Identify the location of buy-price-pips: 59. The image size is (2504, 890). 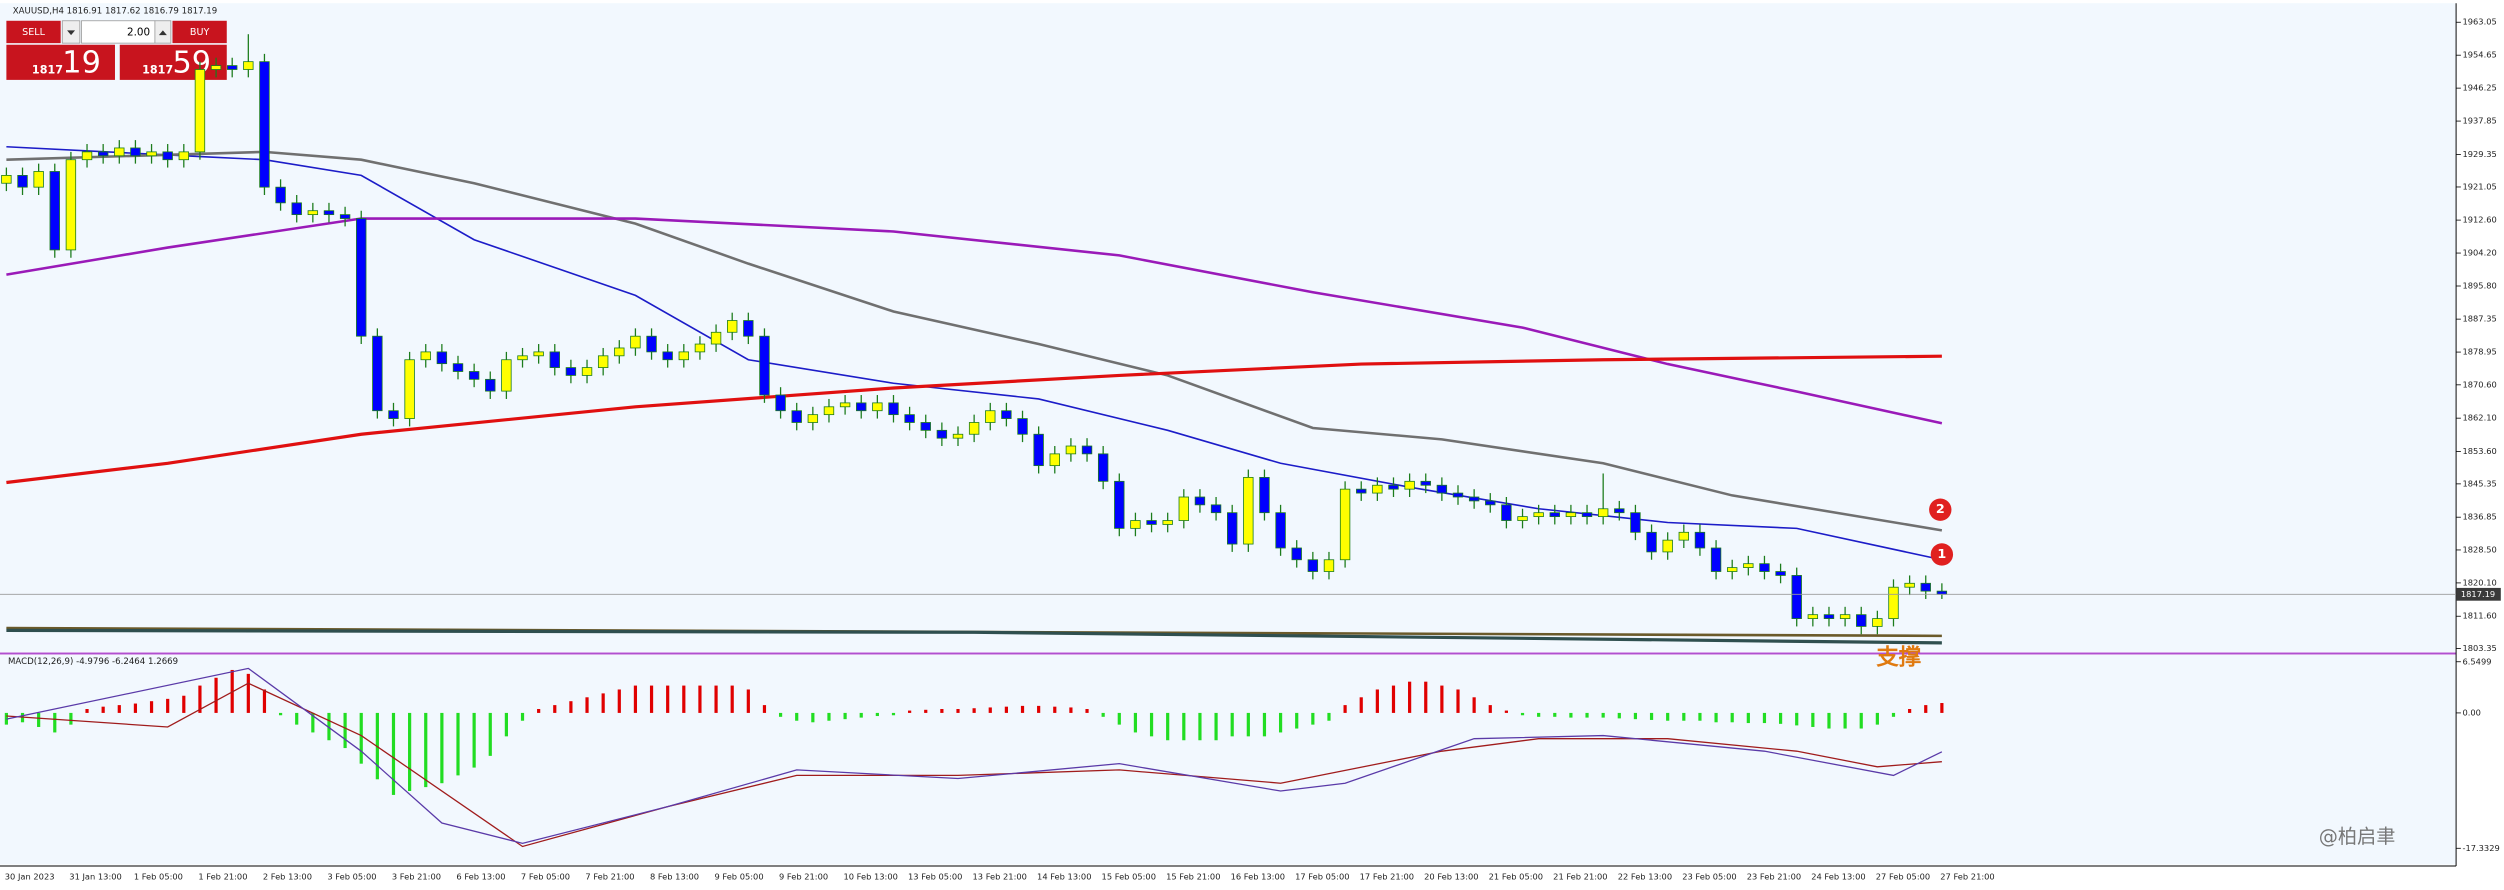
(191, 62).